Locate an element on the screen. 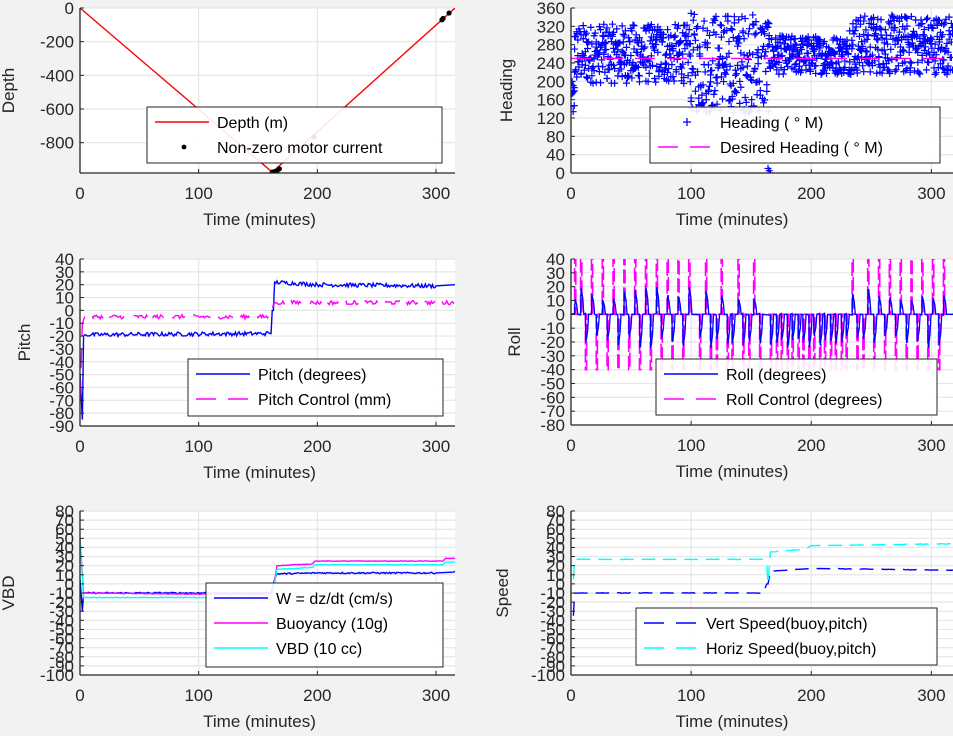 This screenshot has height=736, width=953. y-tick-label: 70 is located at coordinates (64, 520).